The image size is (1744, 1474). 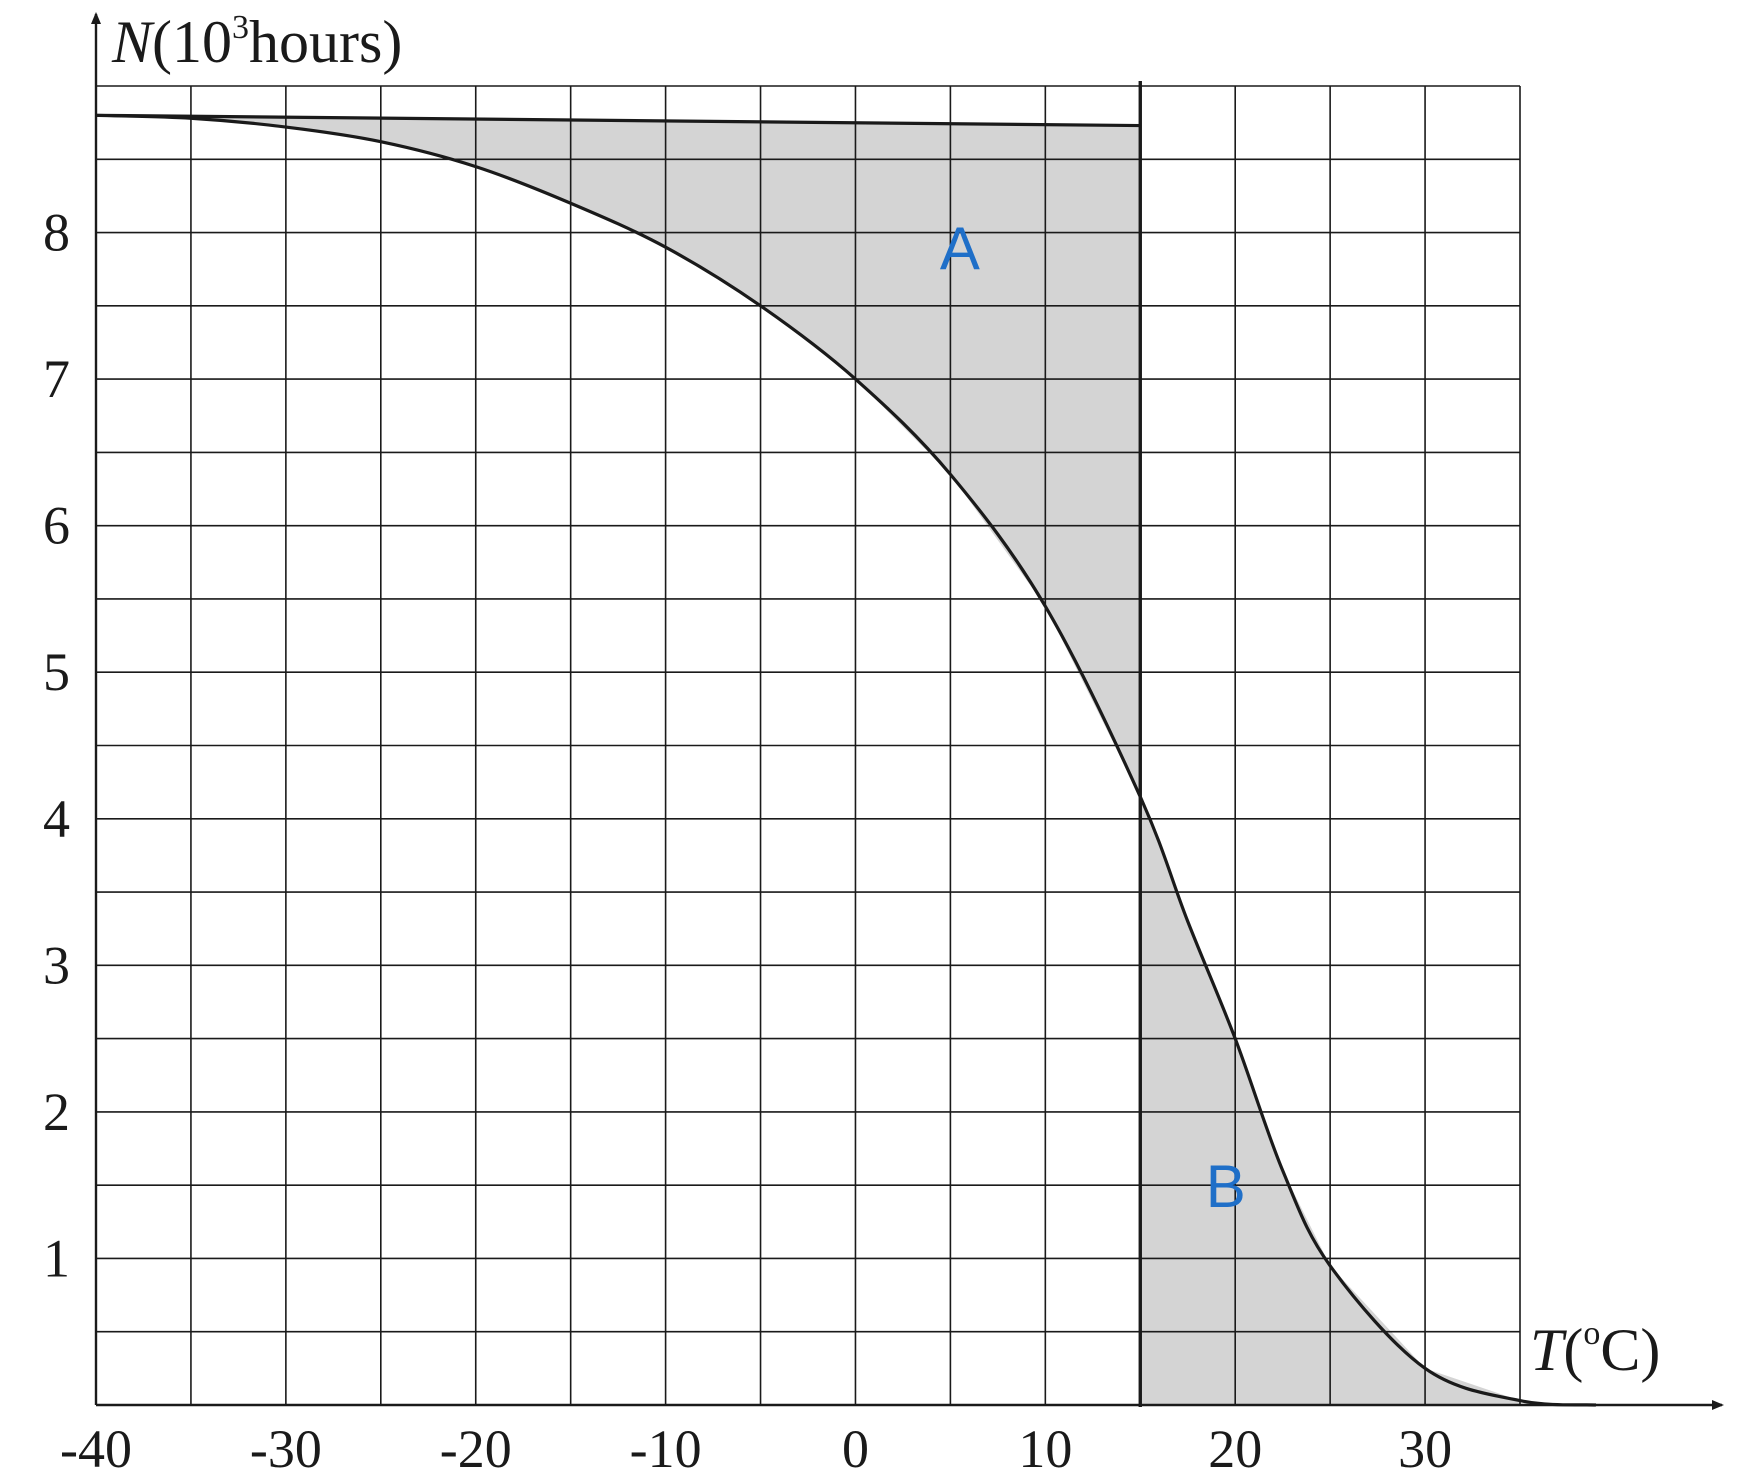 I want to click on x-tick-label: -40, so click(x=96, y=1446).